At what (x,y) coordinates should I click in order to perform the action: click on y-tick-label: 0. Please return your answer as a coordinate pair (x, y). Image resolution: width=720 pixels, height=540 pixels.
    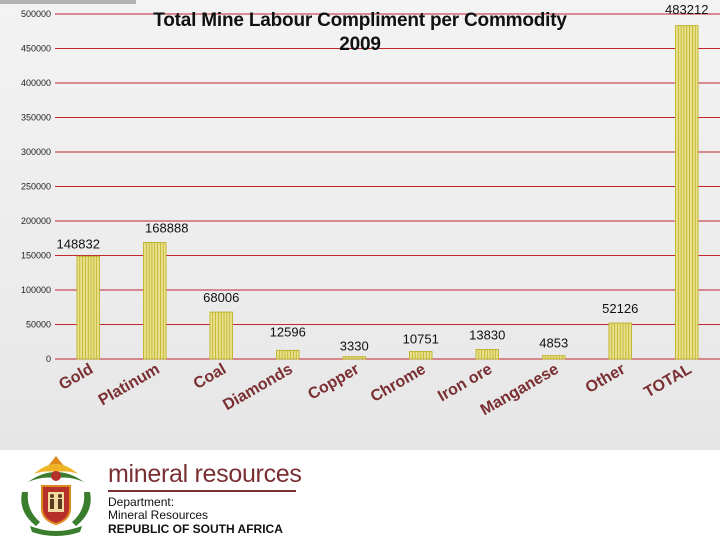
    Looking at the image, I should click on (48, 359).